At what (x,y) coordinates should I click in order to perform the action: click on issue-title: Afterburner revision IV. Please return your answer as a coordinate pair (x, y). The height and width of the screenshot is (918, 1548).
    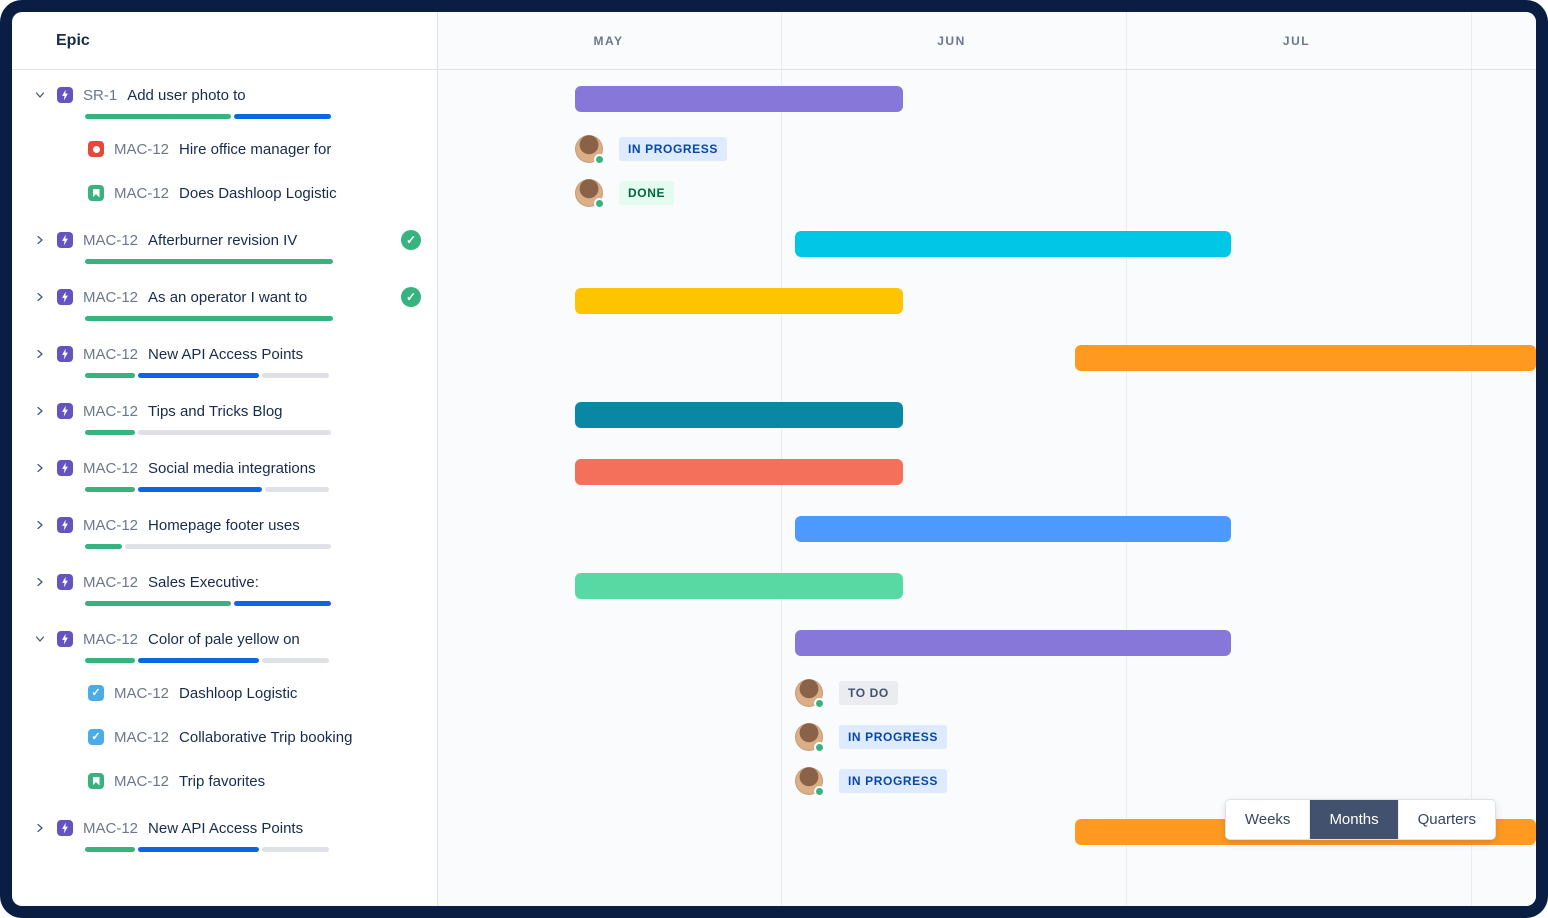
    Looking at the image, I should click on (223, 240).